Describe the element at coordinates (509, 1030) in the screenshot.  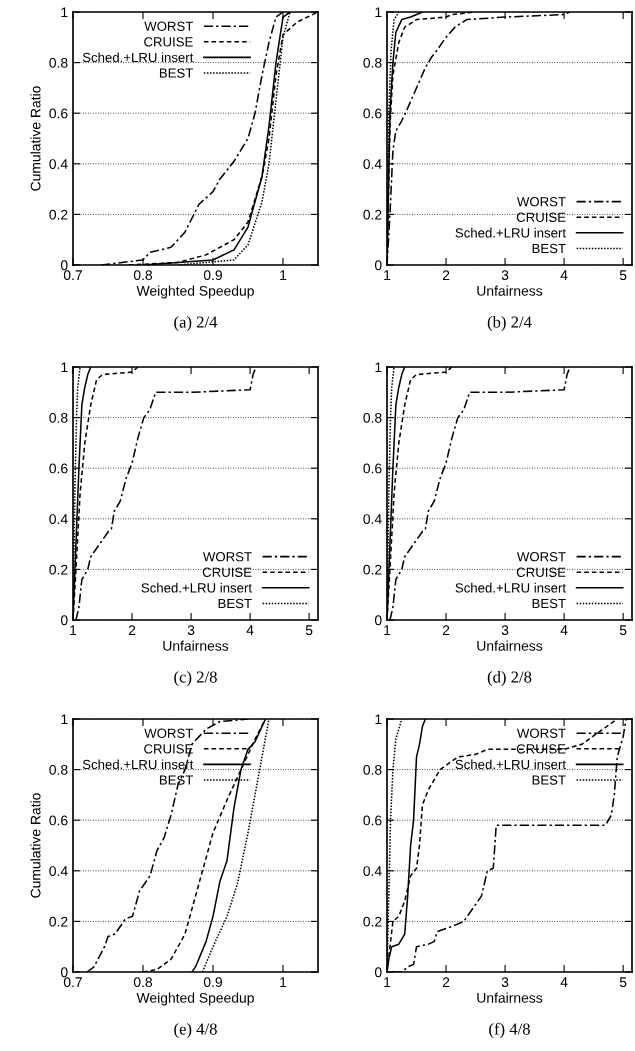
I see `text: (f) 4/8` at that location.